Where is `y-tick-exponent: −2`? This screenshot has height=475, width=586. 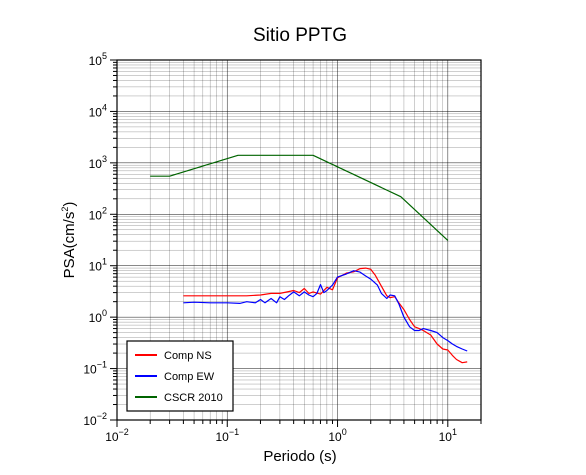 y-tick-exponent: −2 is located at coordinates (102, 416).